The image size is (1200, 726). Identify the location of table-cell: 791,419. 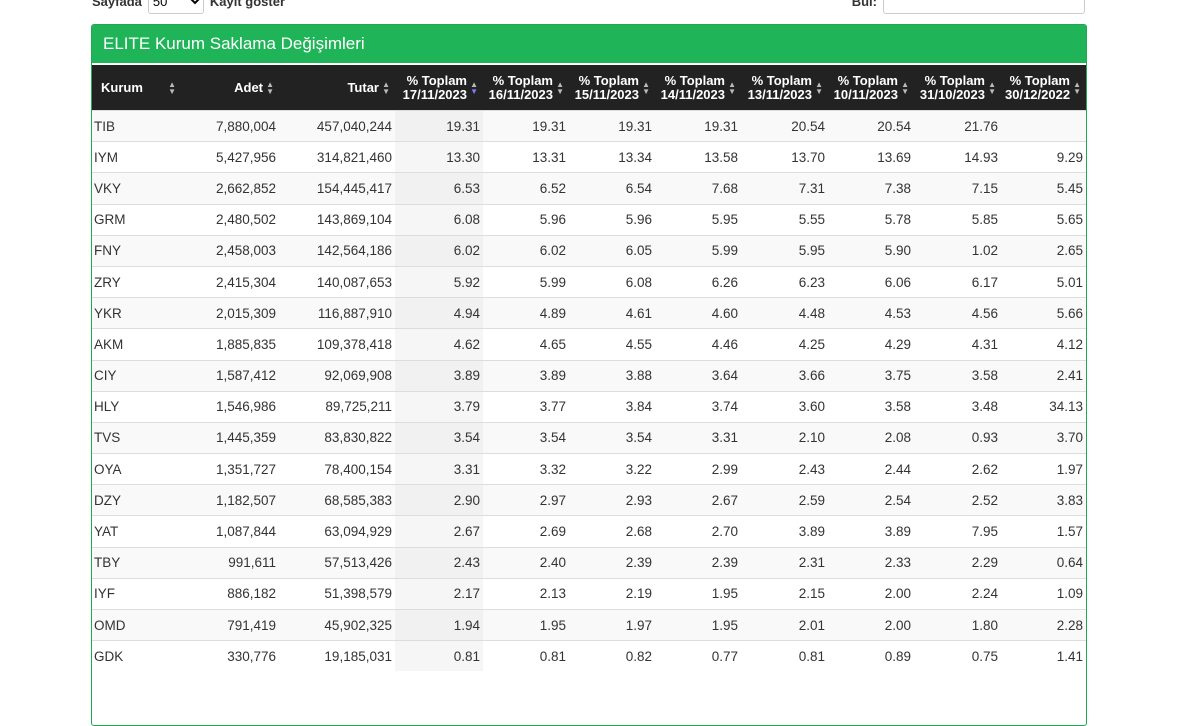
(230, 624).